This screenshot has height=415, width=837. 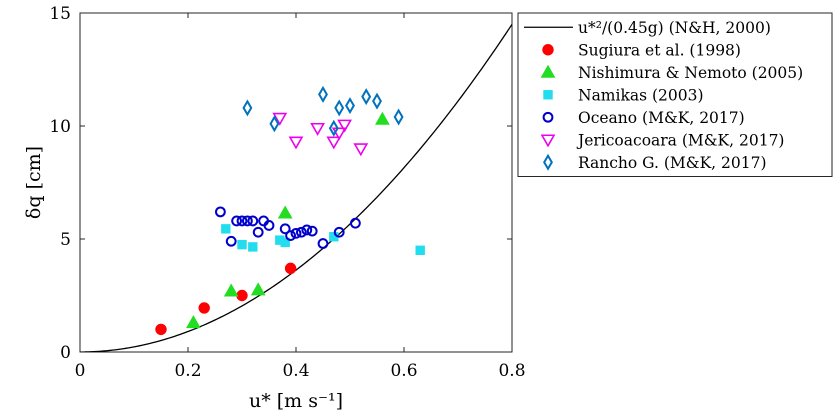 What do you see at coordinates (34, 182) in the screenshot?
I see `y-axis-label: δq [cm]` at bounding box center [34, 182].